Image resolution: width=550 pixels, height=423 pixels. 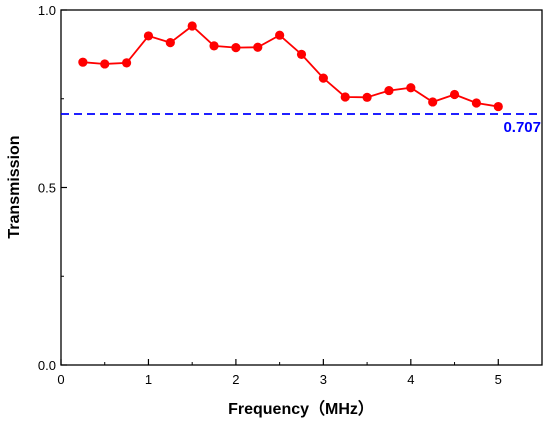 I want to click on reference-line-label: 0.707, so click(x=522, y=127).